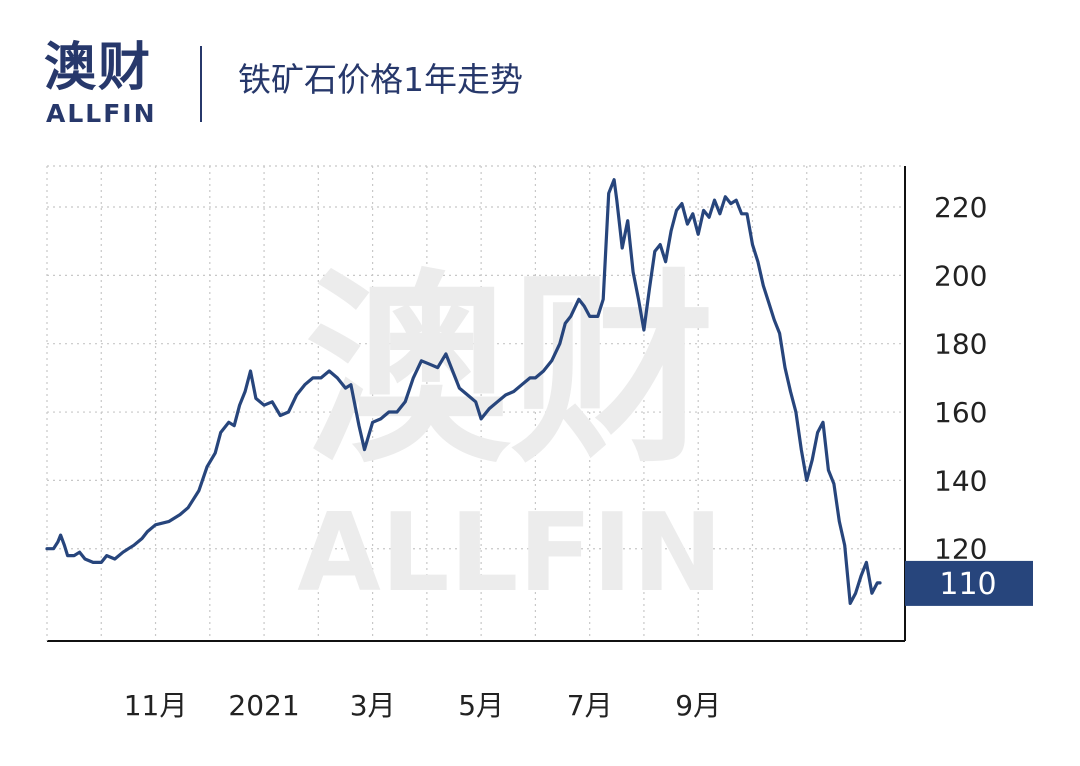 The height and width of the screenshot is (766, 1080). What do you see at coordinates (510, 372) in the screenshot?
I see `watermark-chinese: 澳财` at bounding box center [510, 372].